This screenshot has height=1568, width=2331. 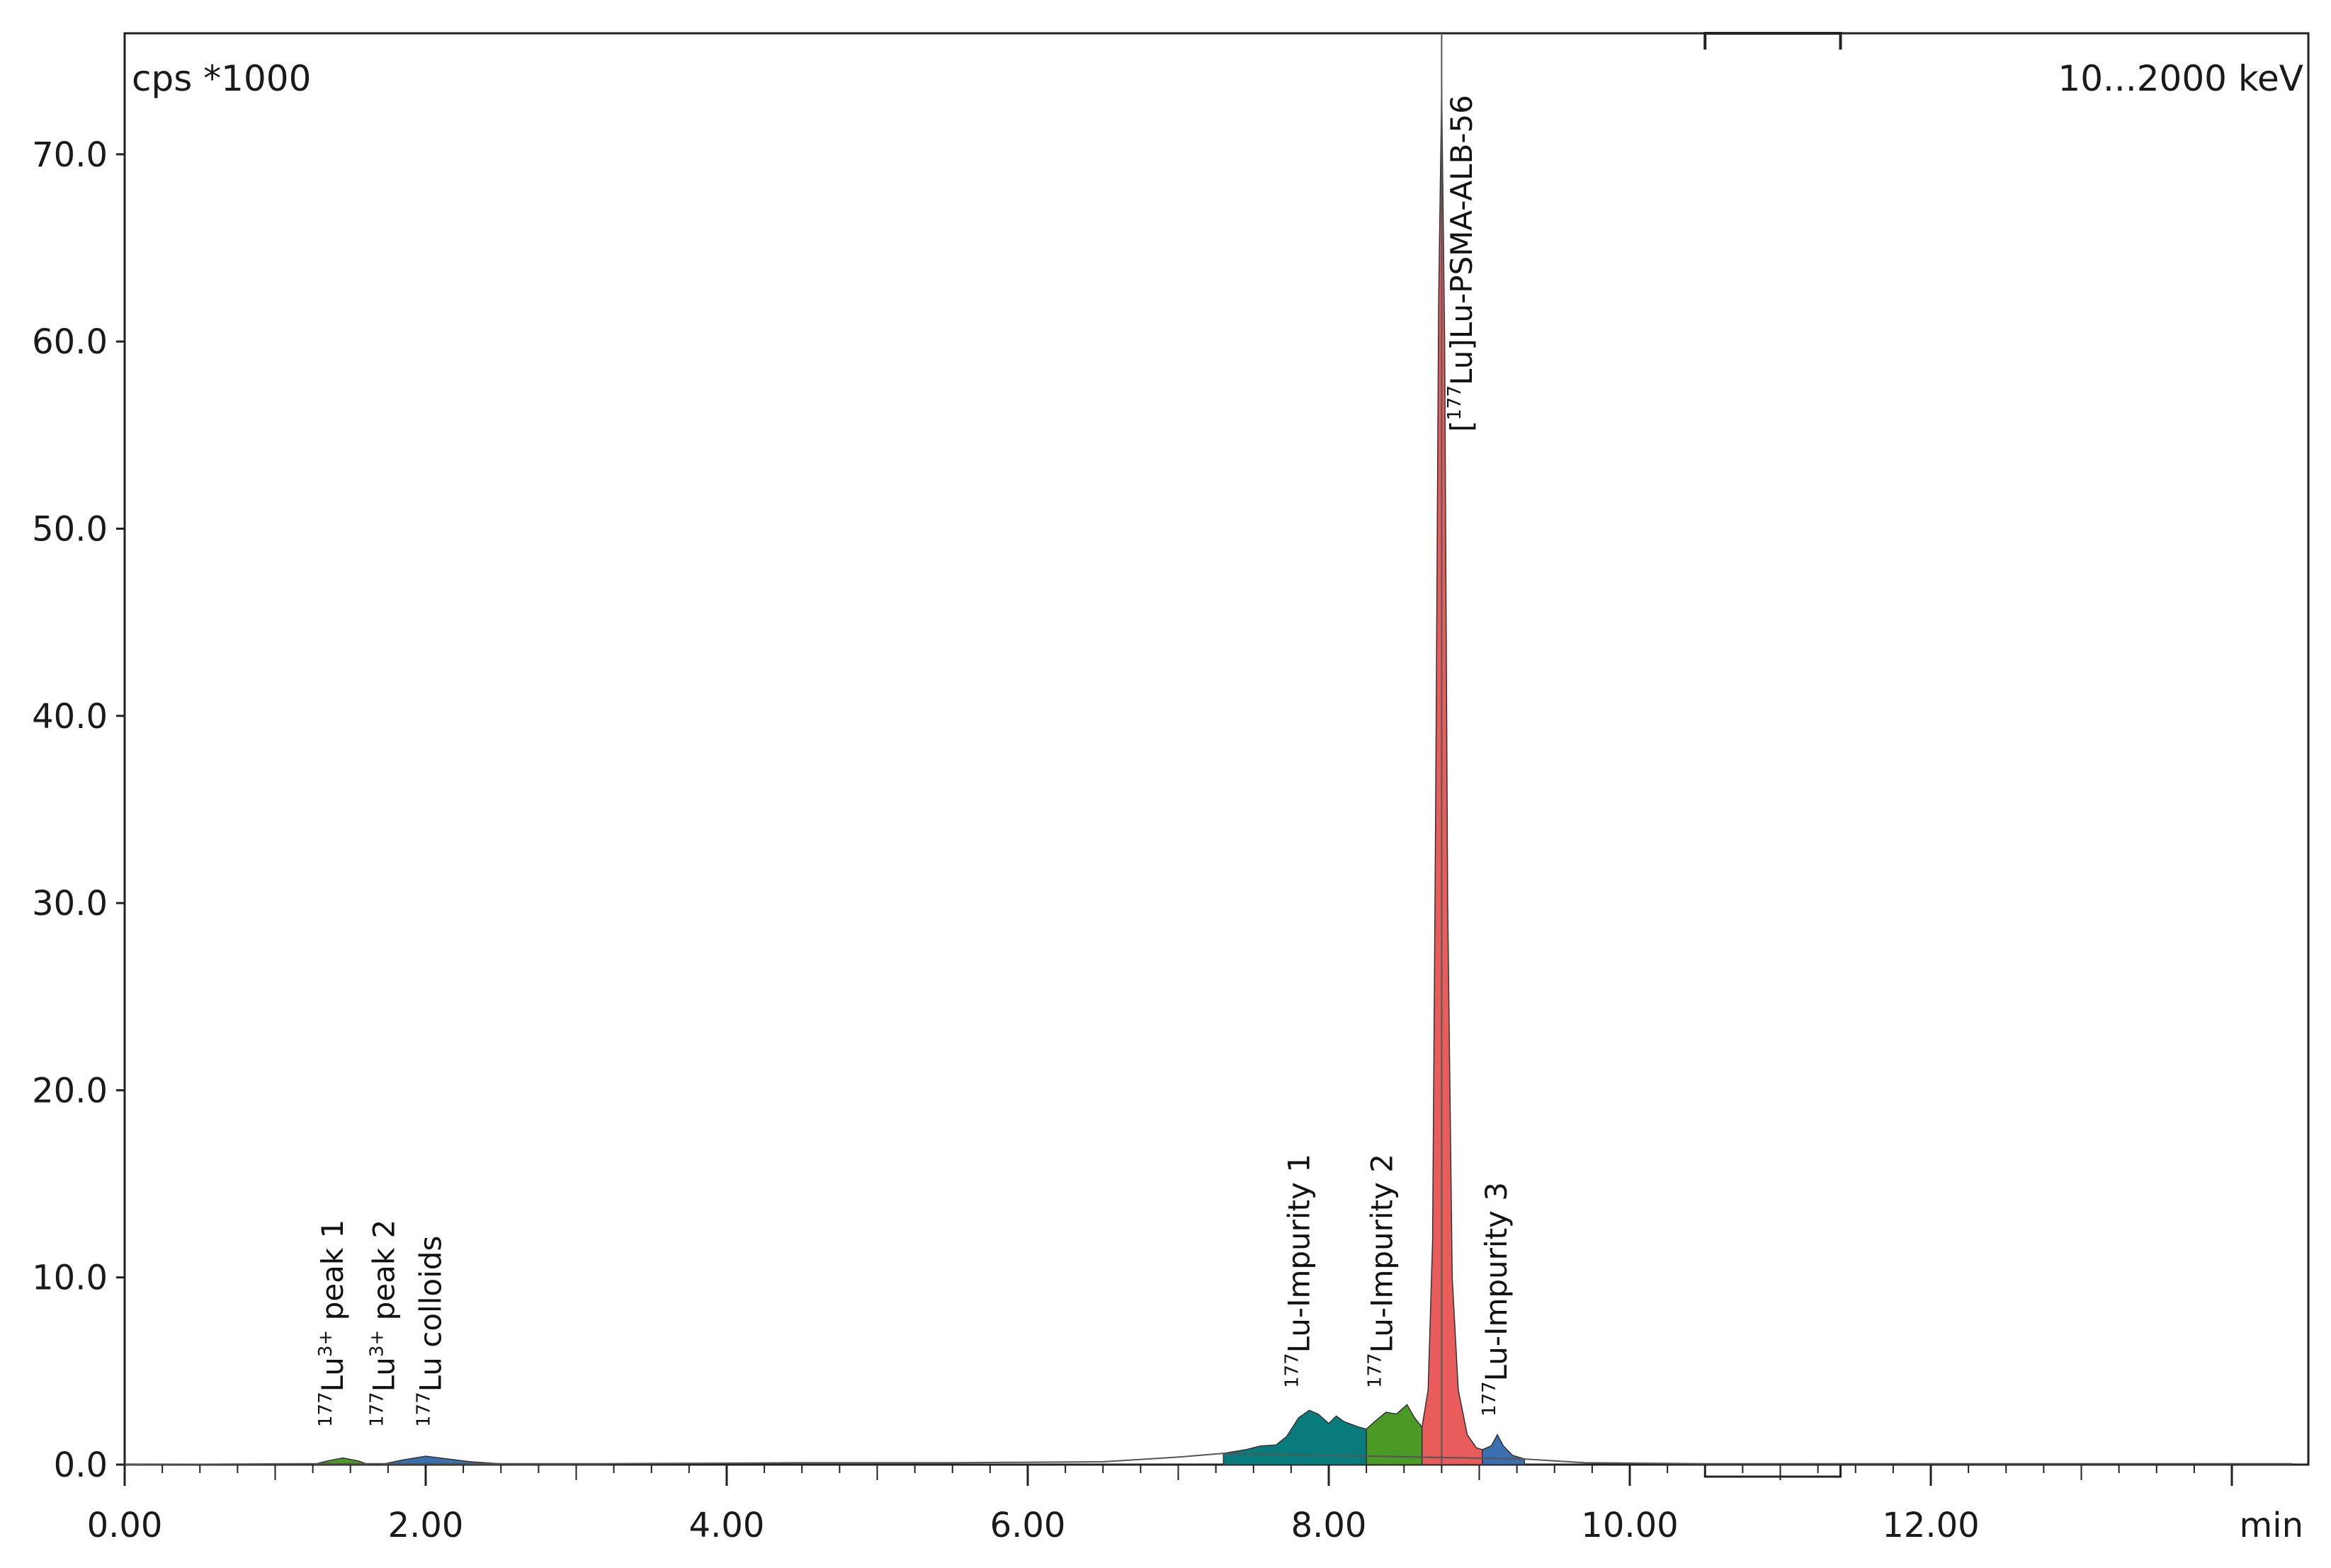 What do you see at coordinates (81, 1465) in the screenshot?
I see `y-tick-label: 0.0` at bounding box center [81, 1465].